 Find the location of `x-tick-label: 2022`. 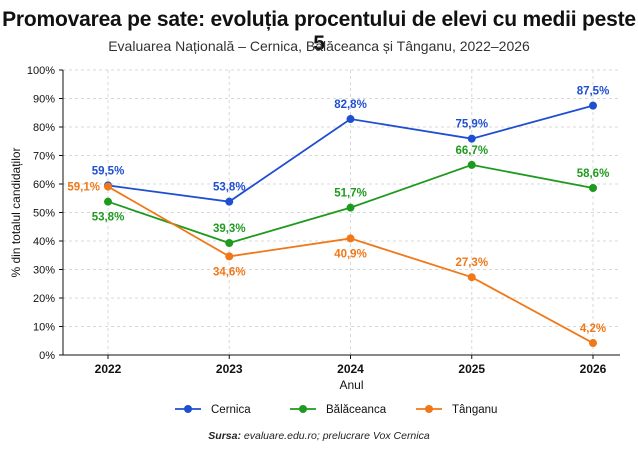

x-tick-label: 2022 is located at coordinates (108, 369).